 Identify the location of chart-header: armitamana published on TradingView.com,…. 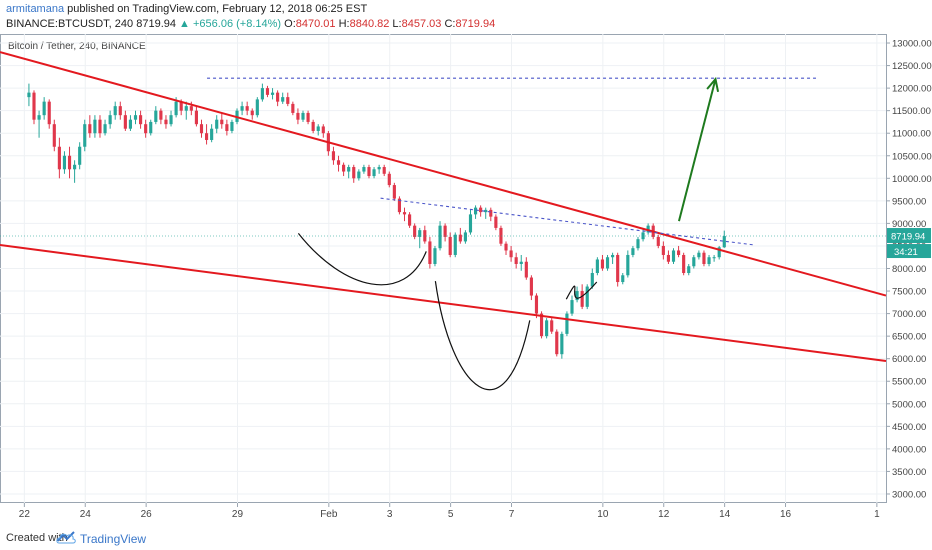
(466, 17).